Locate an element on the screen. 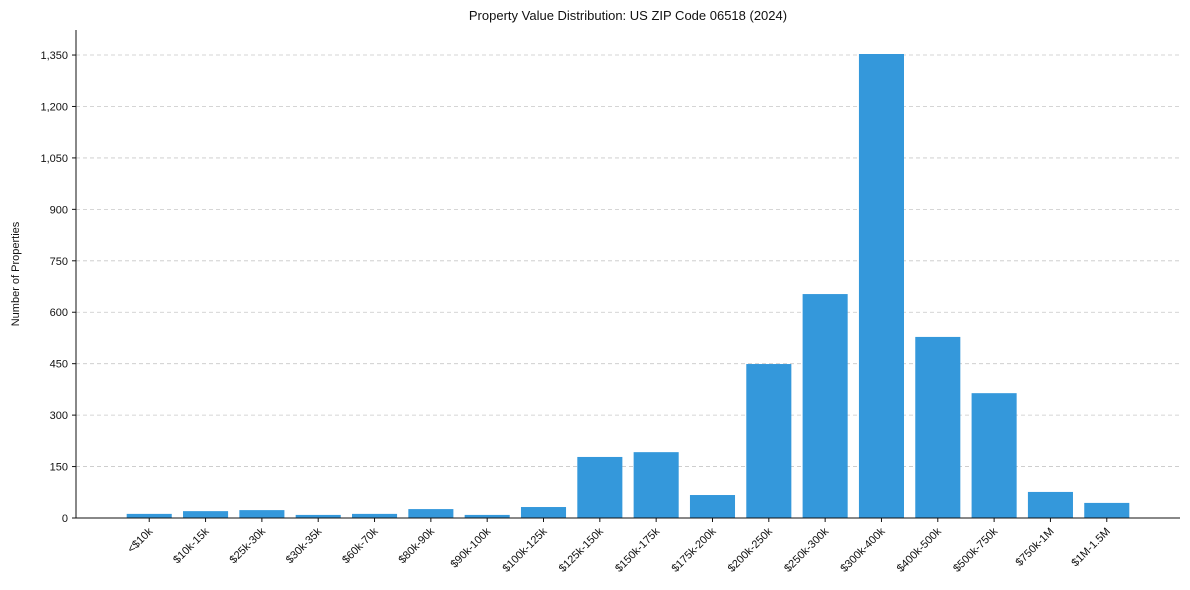 This screenshot has width=1190, height=590. y-tick-label: 0 is located at coordinates (65, 519).